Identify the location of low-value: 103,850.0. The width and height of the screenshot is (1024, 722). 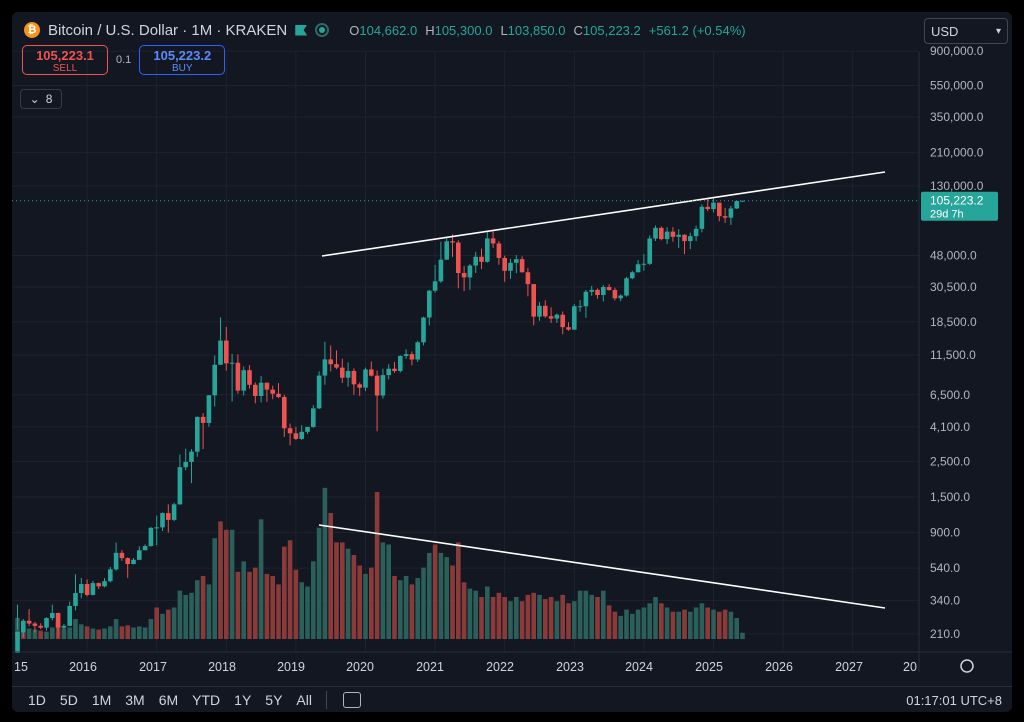
(536, 30).